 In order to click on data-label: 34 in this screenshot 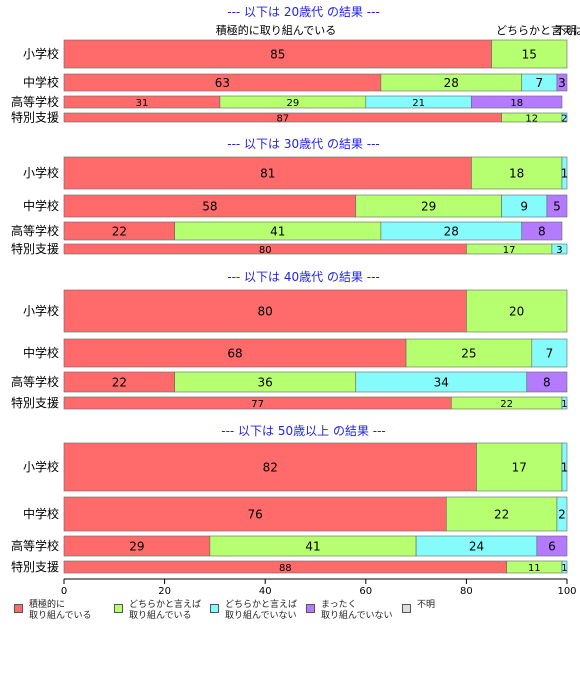, I will do `click(441, 383)`.